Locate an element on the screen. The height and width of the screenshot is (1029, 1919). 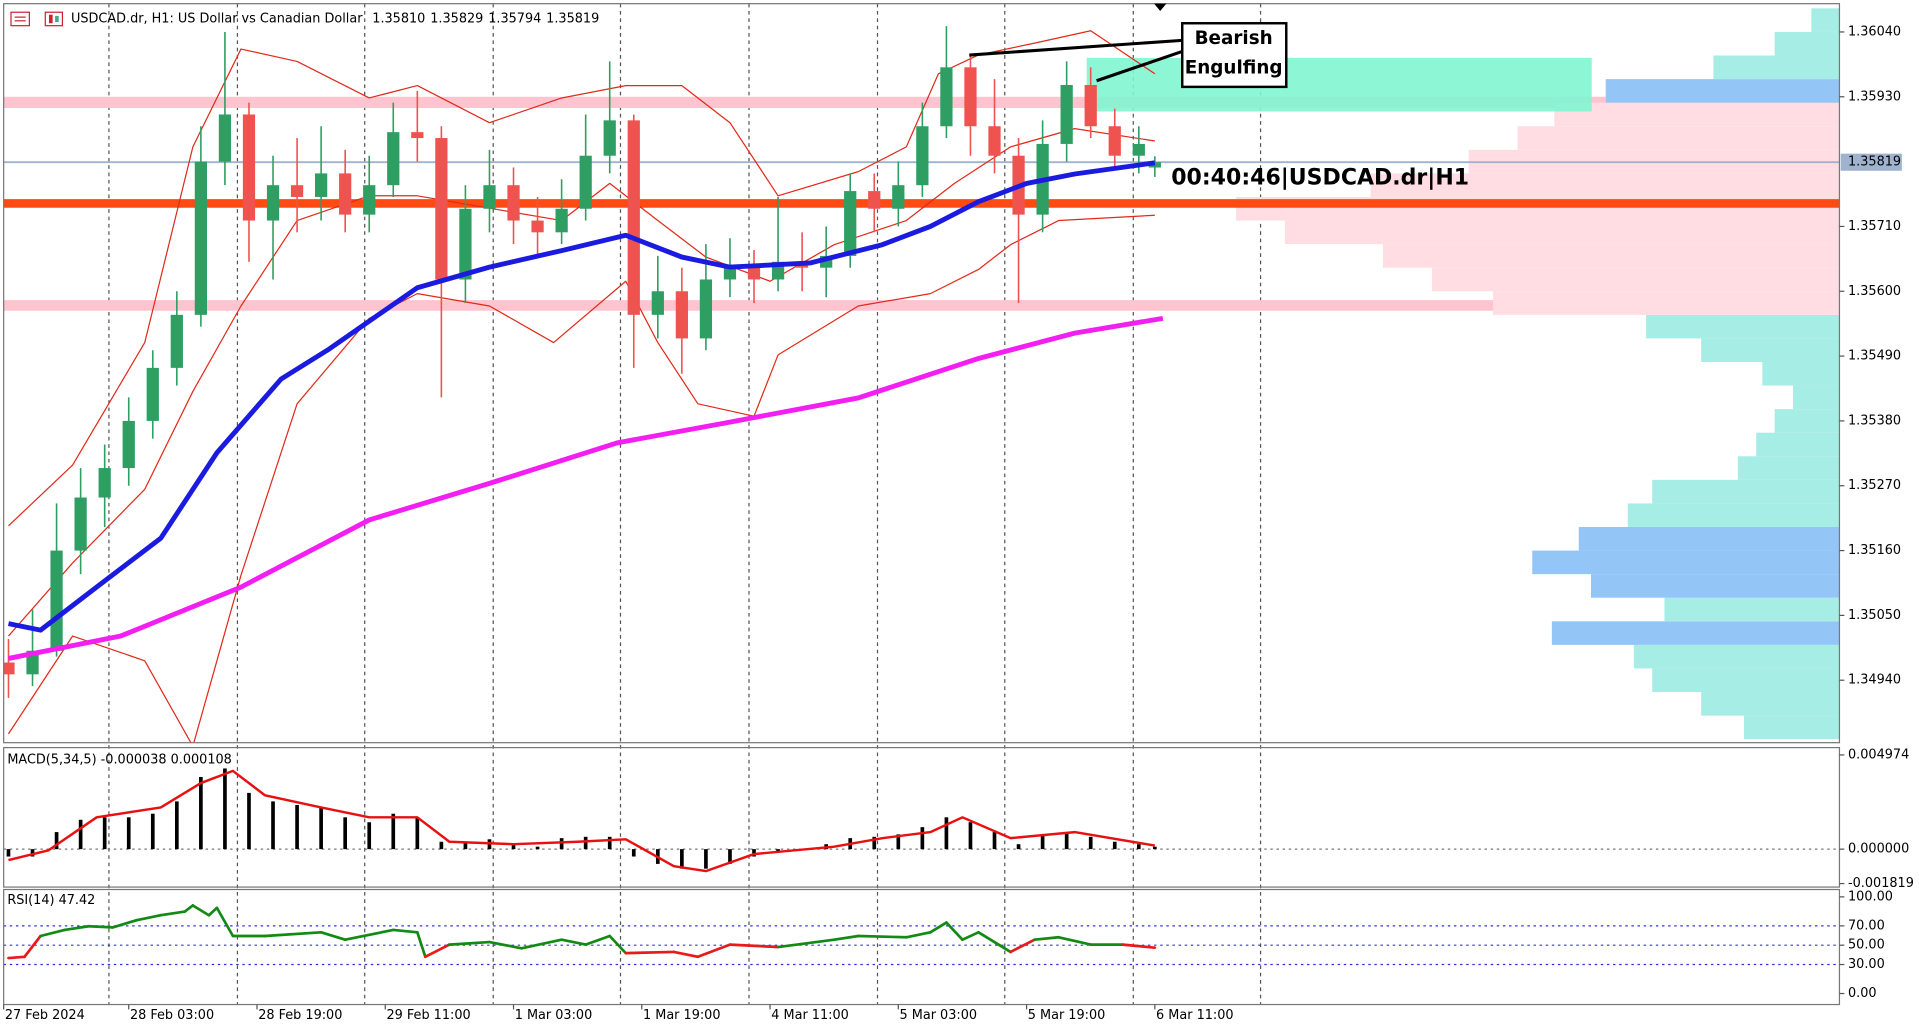
rsi-title: RSI(14) 47.42 is located at coordinates (51, 900).